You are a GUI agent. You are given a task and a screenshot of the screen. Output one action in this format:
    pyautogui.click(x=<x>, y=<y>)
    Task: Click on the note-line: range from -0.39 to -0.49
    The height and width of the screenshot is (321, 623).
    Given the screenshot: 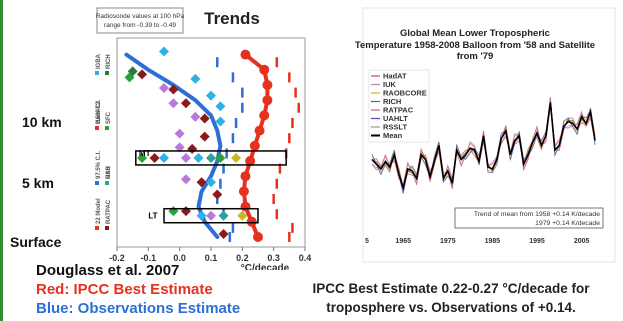 What is the action you would take?
    pyautogui.click(x=140, y=25)
    